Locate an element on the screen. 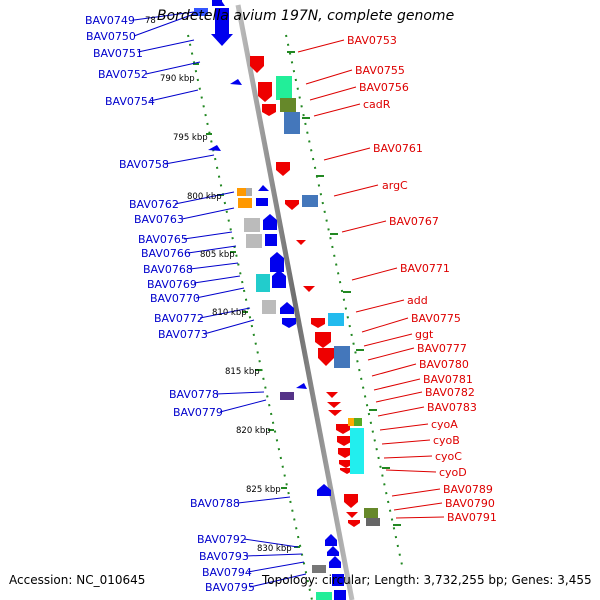  accession-text: Accession: NC_010645 is located at coordinates (77, 580).